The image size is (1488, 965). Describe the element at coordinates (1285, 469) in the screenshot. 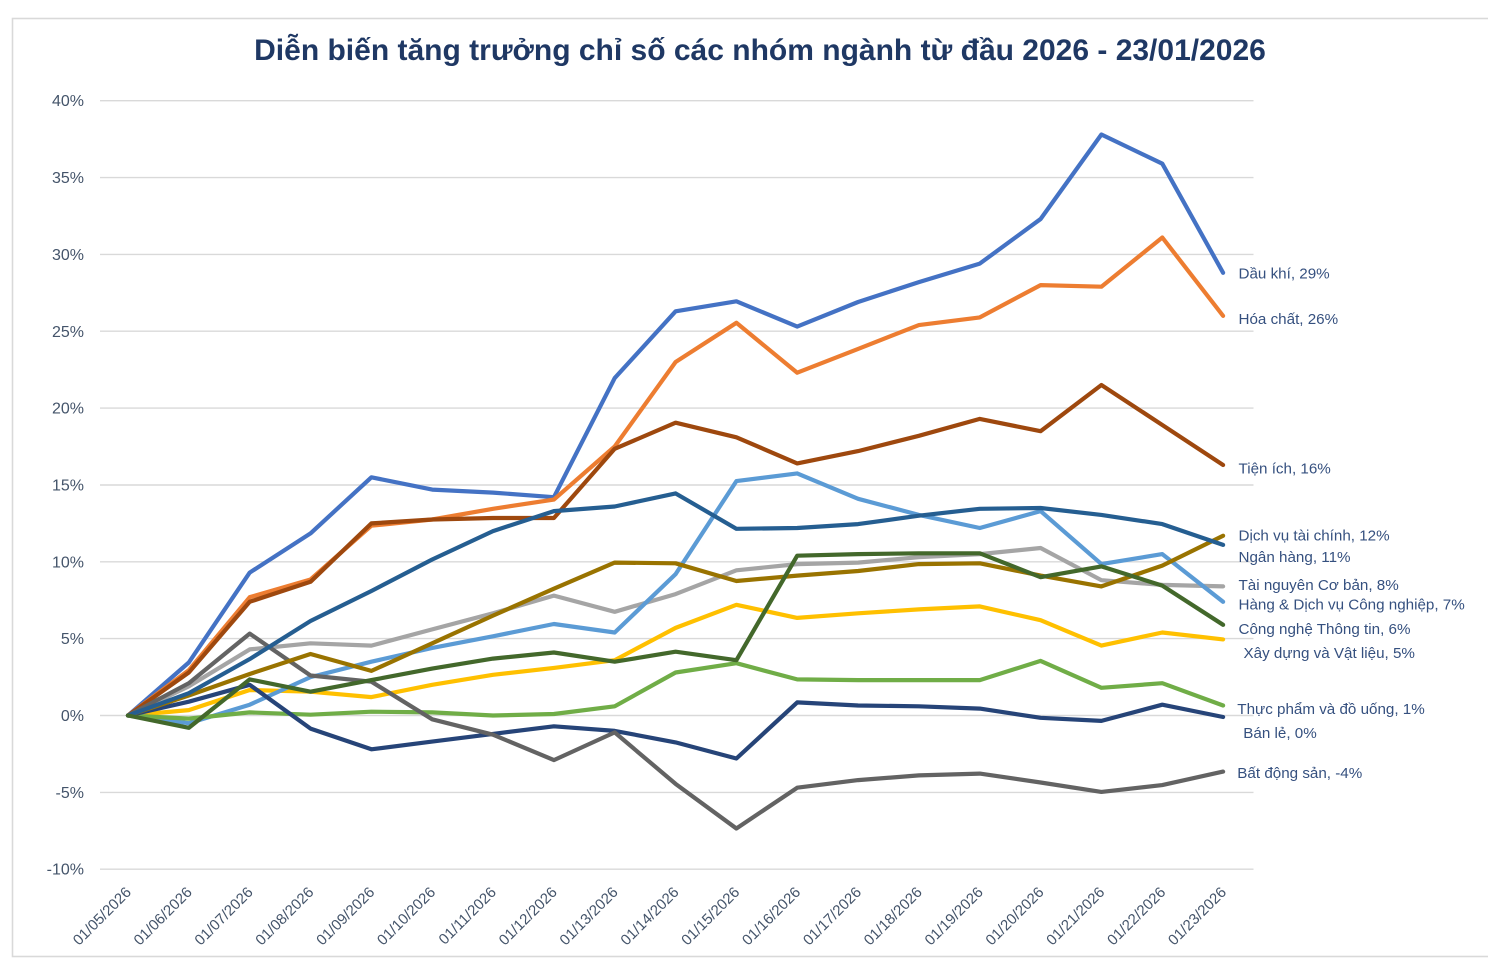

I see `svg-text: Tiện ích, 16%` at that location.